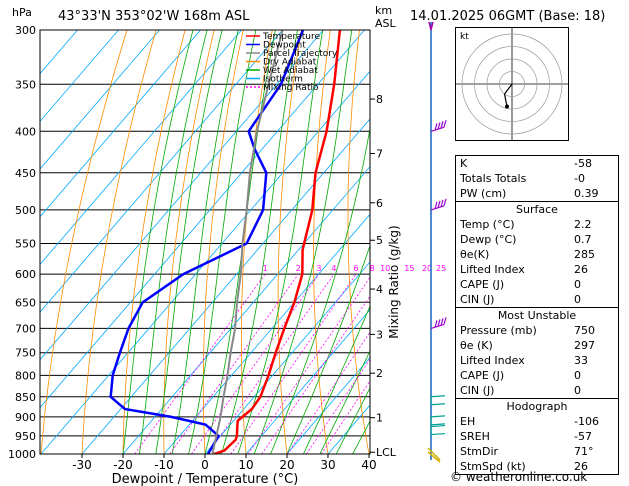  Describe the element at coordinates (586, 193) in the screenshot. I see `index-value: 0.39` at that location.